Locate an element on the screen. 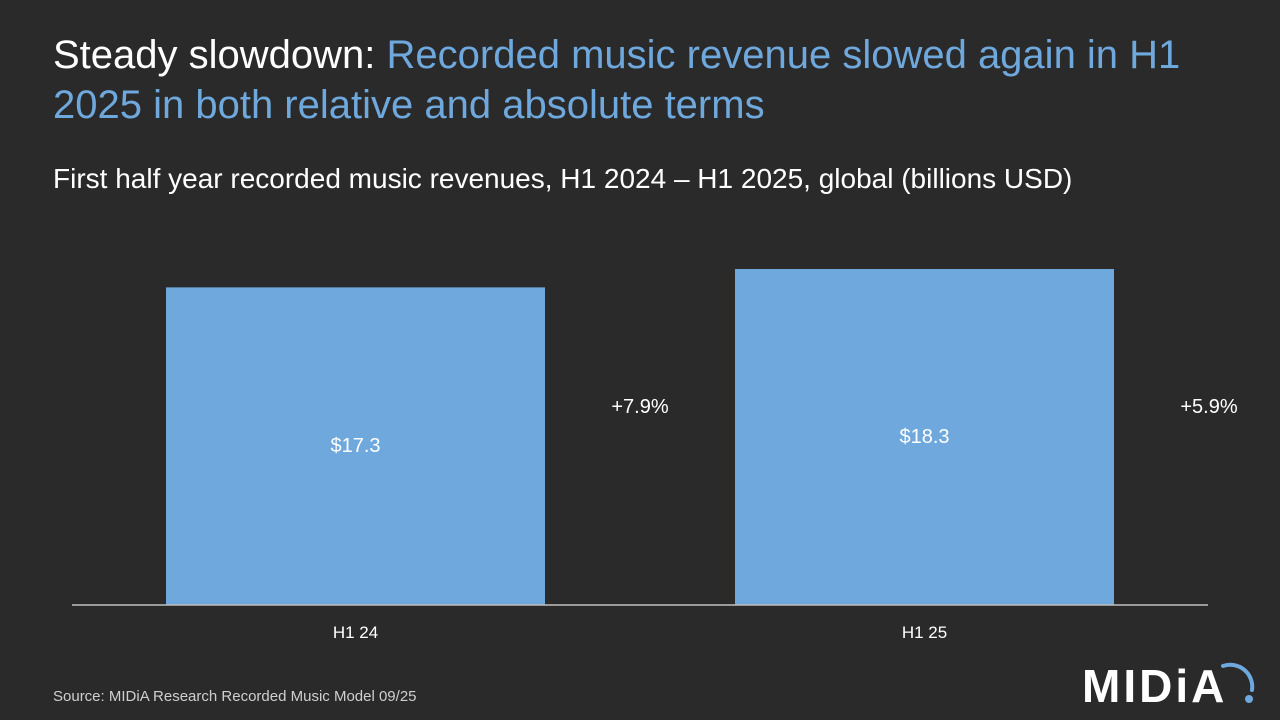 The width and height of the screenshot is (1280, 720). growth-label-2: +5.9% is located at coordinates (1208, 407).